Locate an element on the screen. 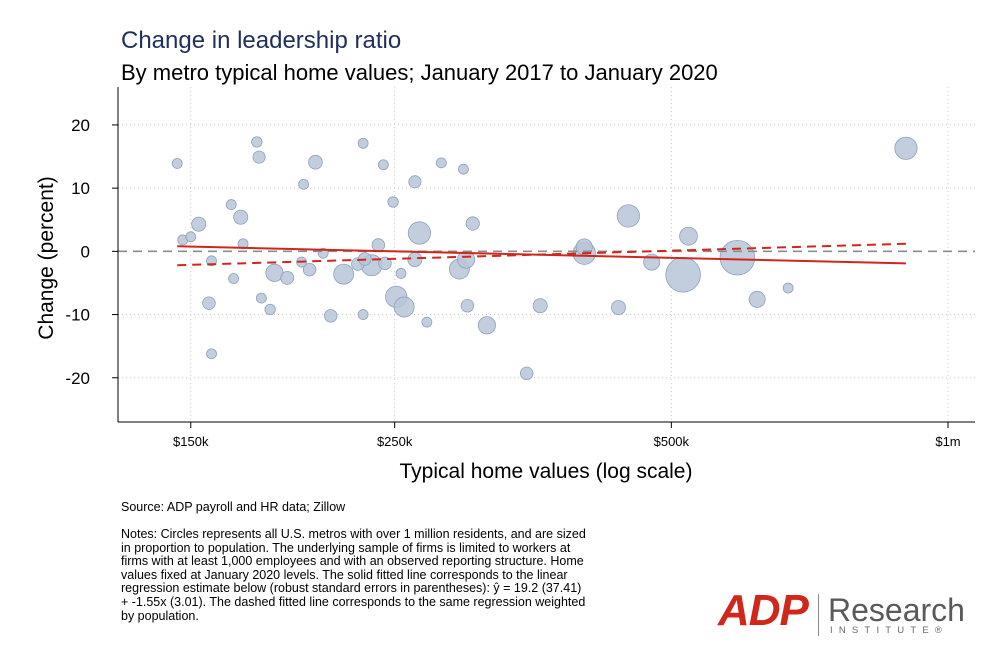  chart-title: Change in leadership ratio is located at coordinates (261, 40).